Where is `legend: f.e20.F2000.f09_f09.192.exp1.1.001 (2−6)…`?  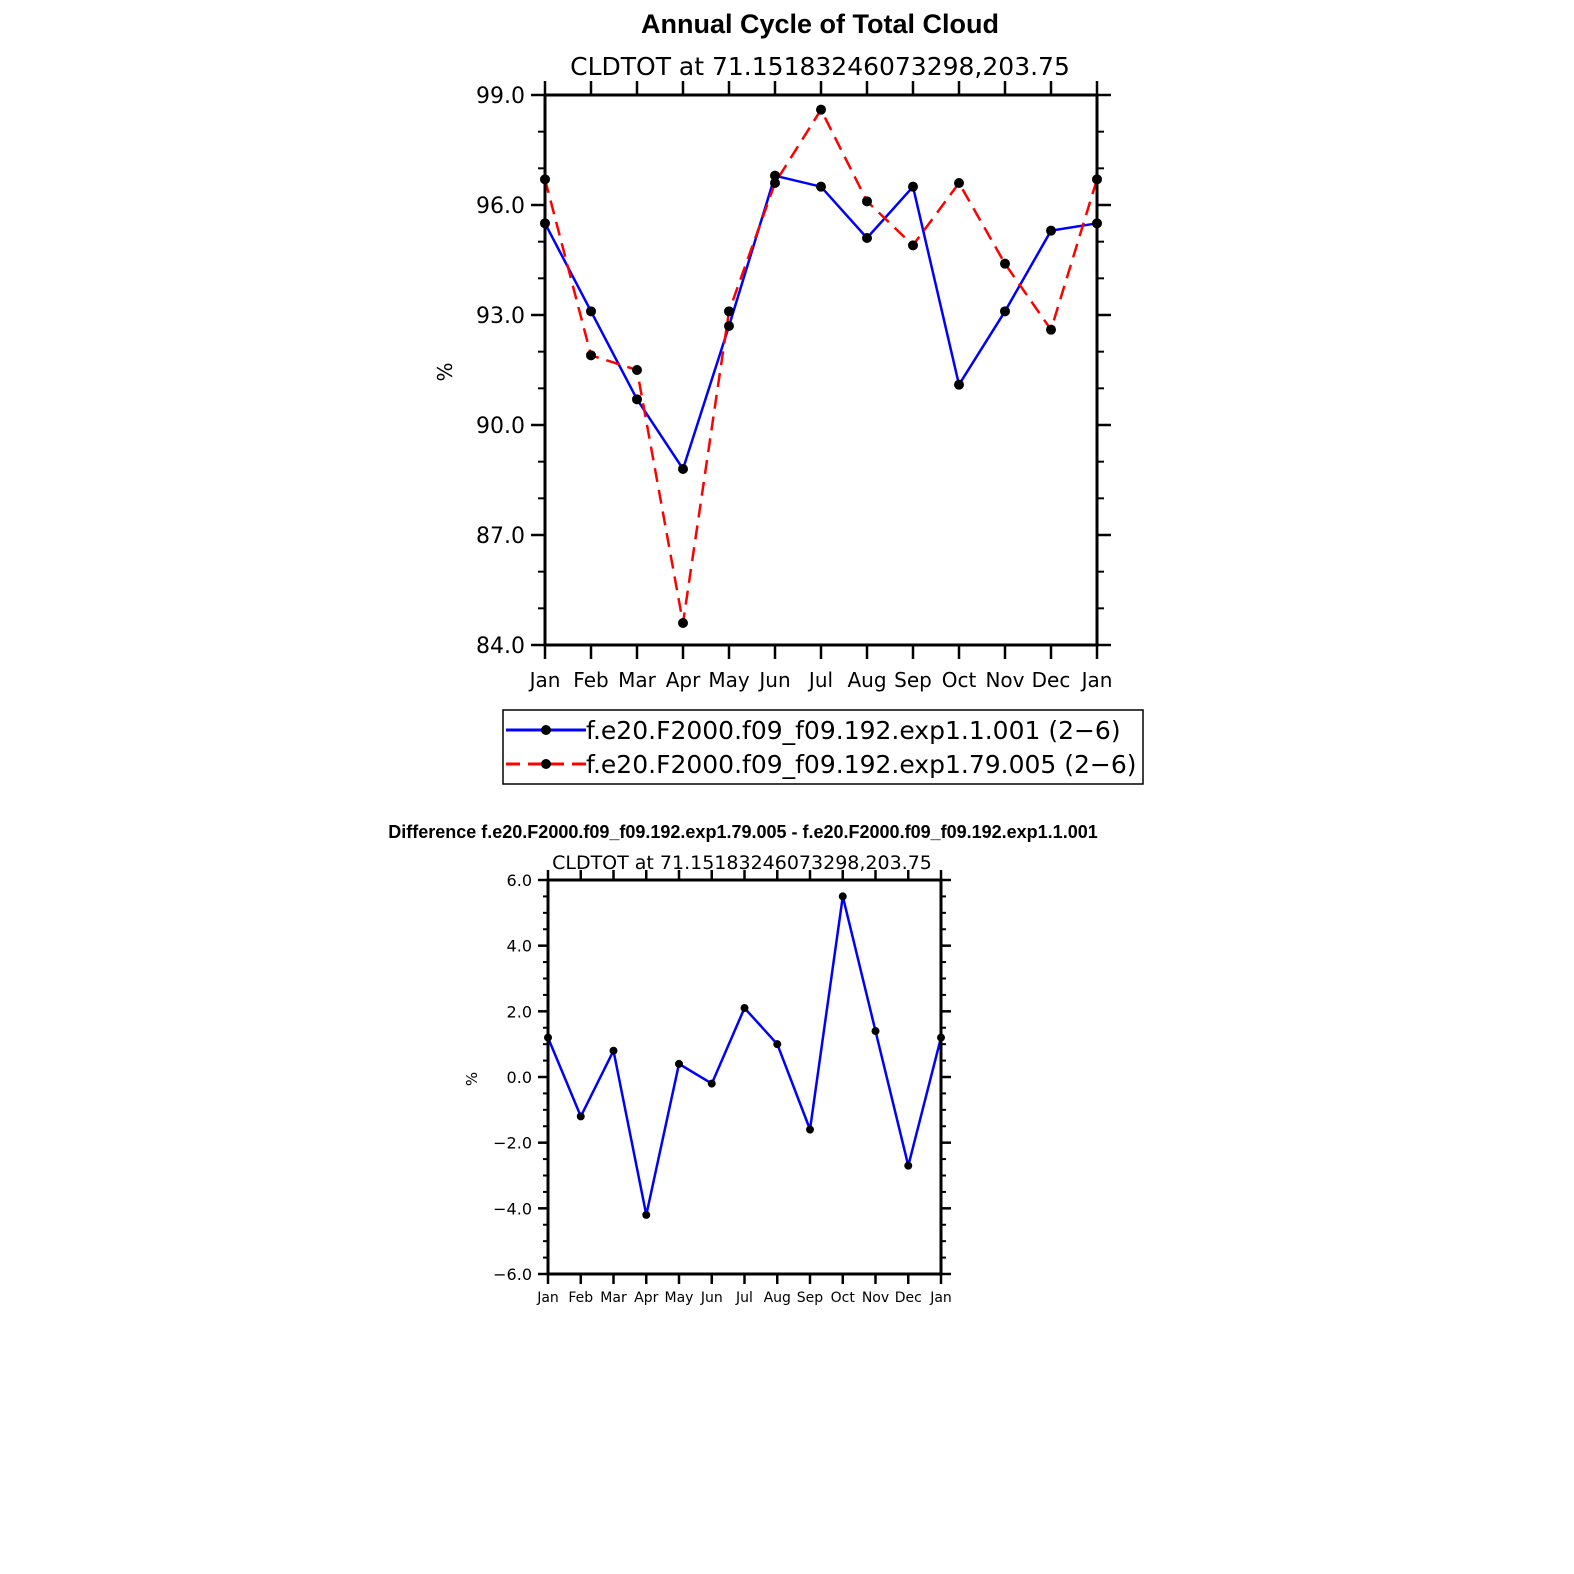
legend: f.e20.F2000.f09_f09.192.exp1.1.001 (2−6)… is located at coordinates (823, 747).